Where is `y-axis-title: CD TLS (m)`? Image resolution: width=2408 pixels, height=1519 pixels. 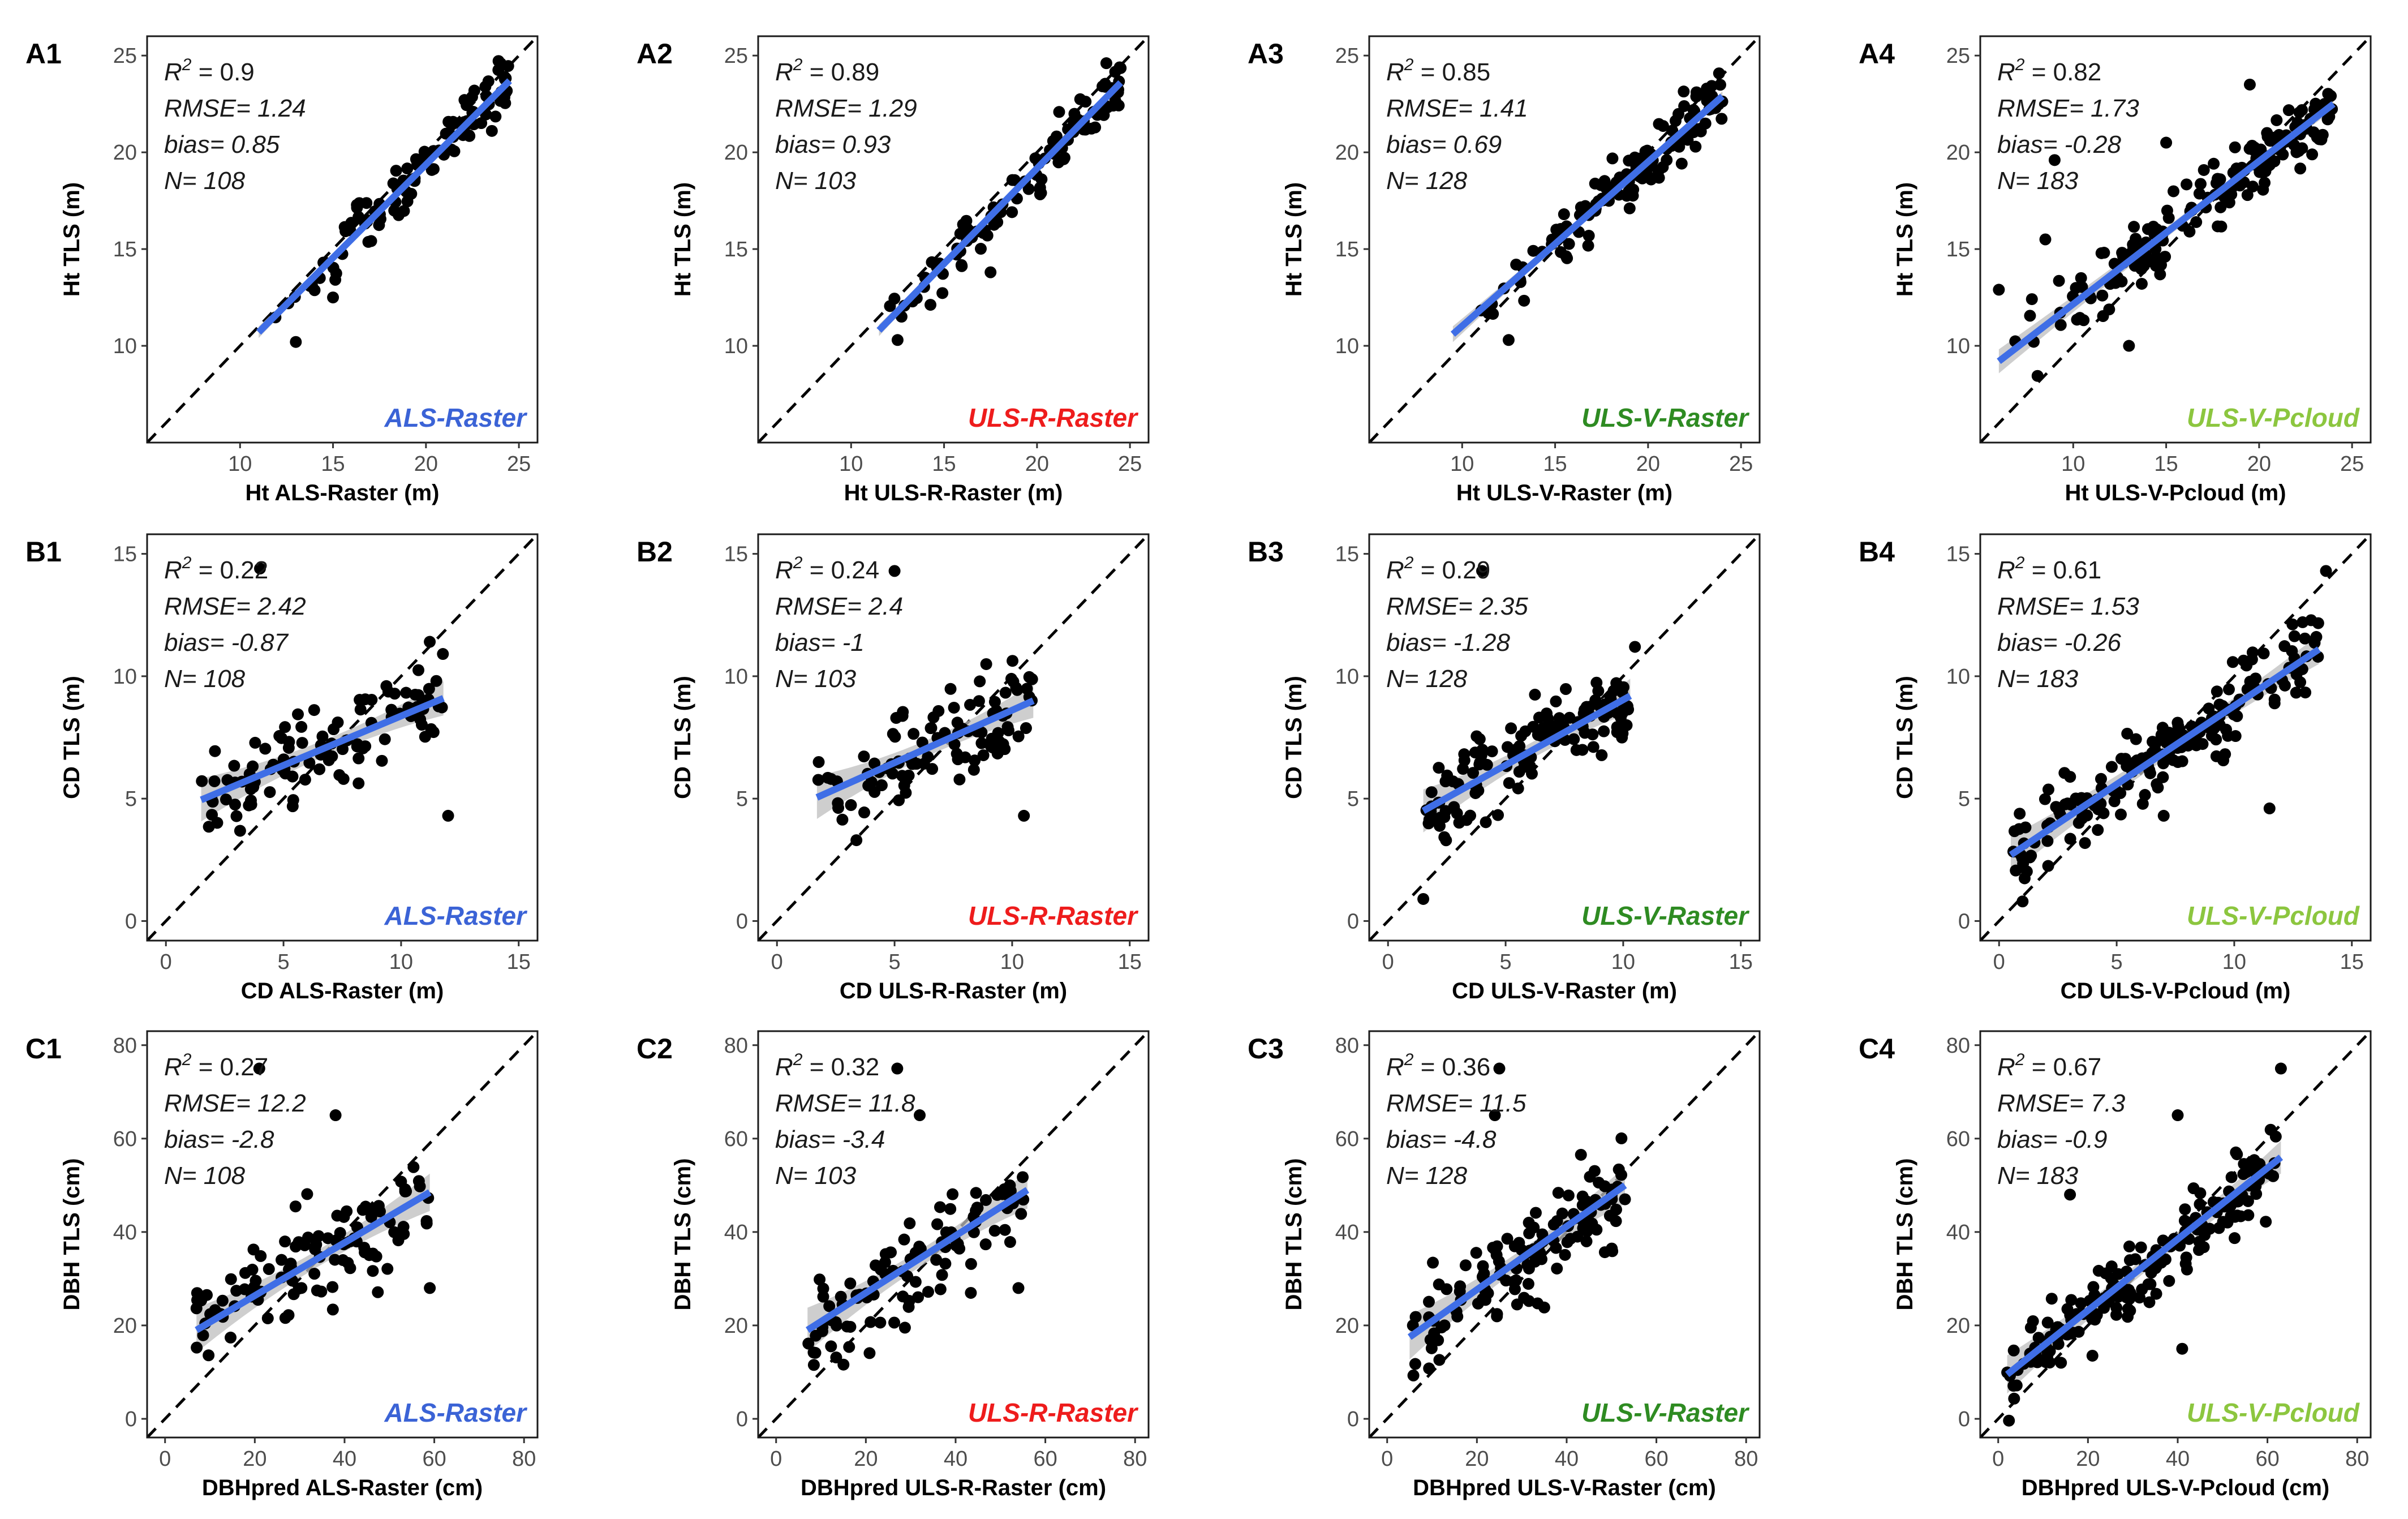
y-axis-title: CD TLS (m) is located at coordinates (1294, 737).